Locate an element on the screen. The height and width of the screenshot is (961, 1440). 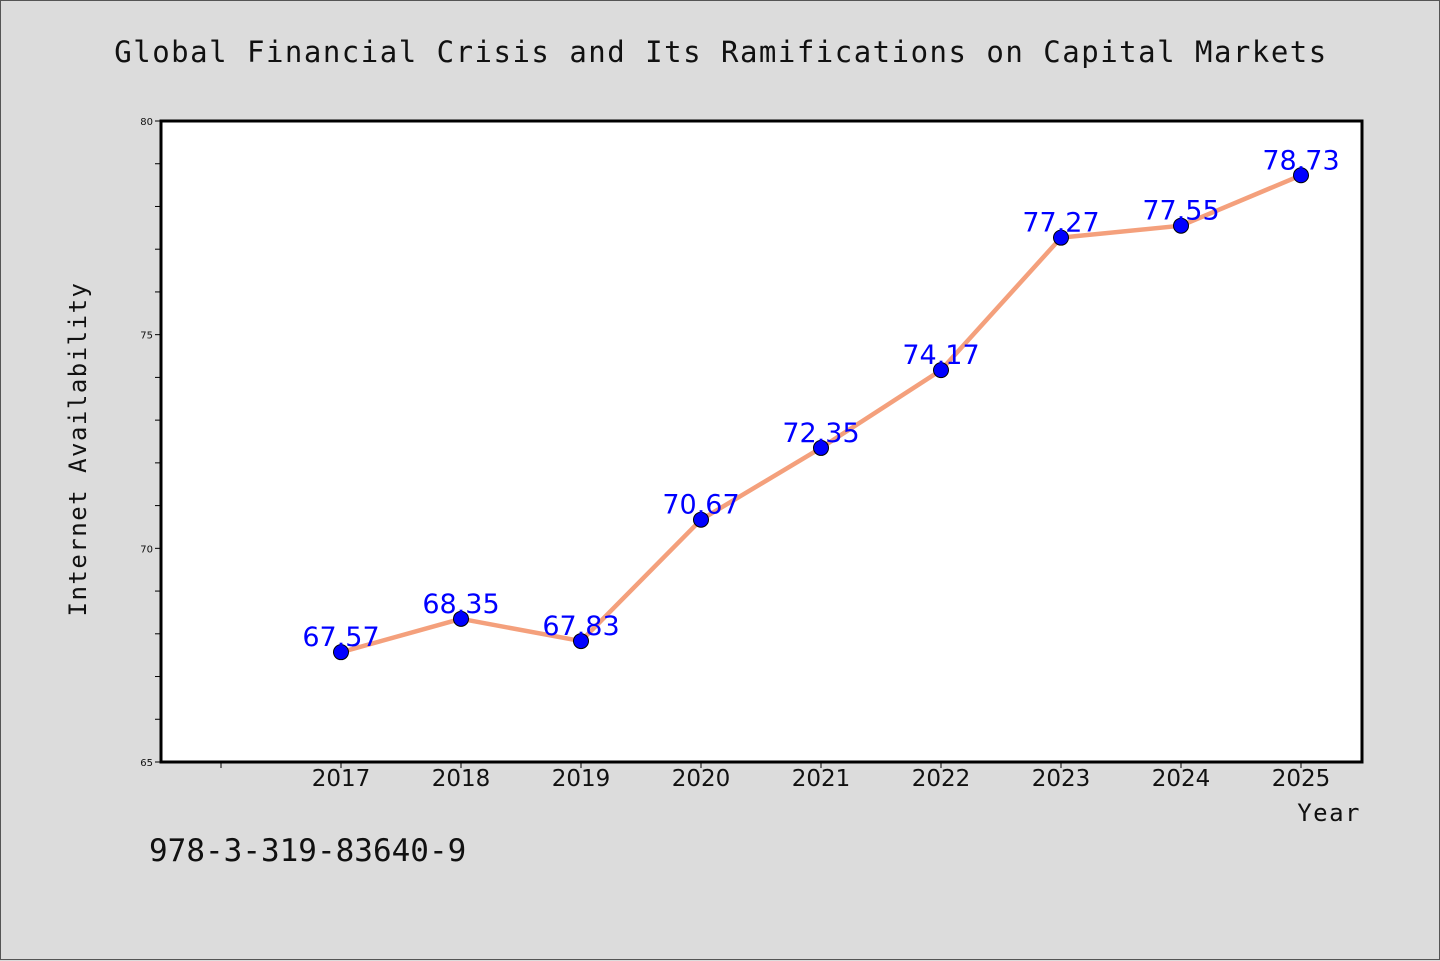
x-axis: 2017 2018 2019 2020 2021 2022 2023 2024 2025 is located at coordinates (775, 777).